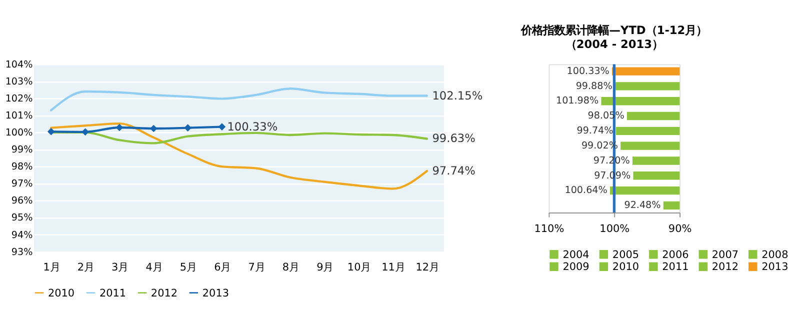  What do you see at coordinates (256, 268) in the screenshot?
I see `x-tick-label: 7月` at bounding box center [256, 268].